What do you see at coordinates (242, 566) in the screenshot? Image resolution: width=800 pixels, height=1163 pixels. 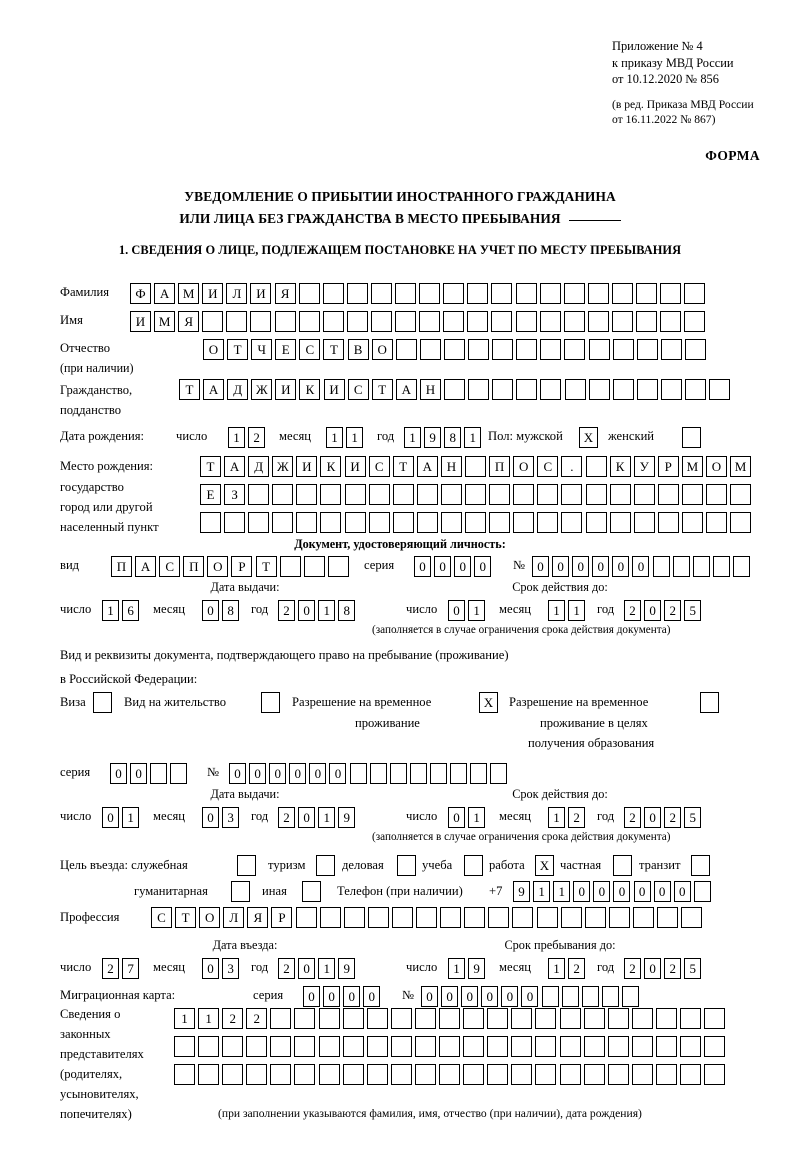 I see `cell: Р` at bounding box center [242, 566].